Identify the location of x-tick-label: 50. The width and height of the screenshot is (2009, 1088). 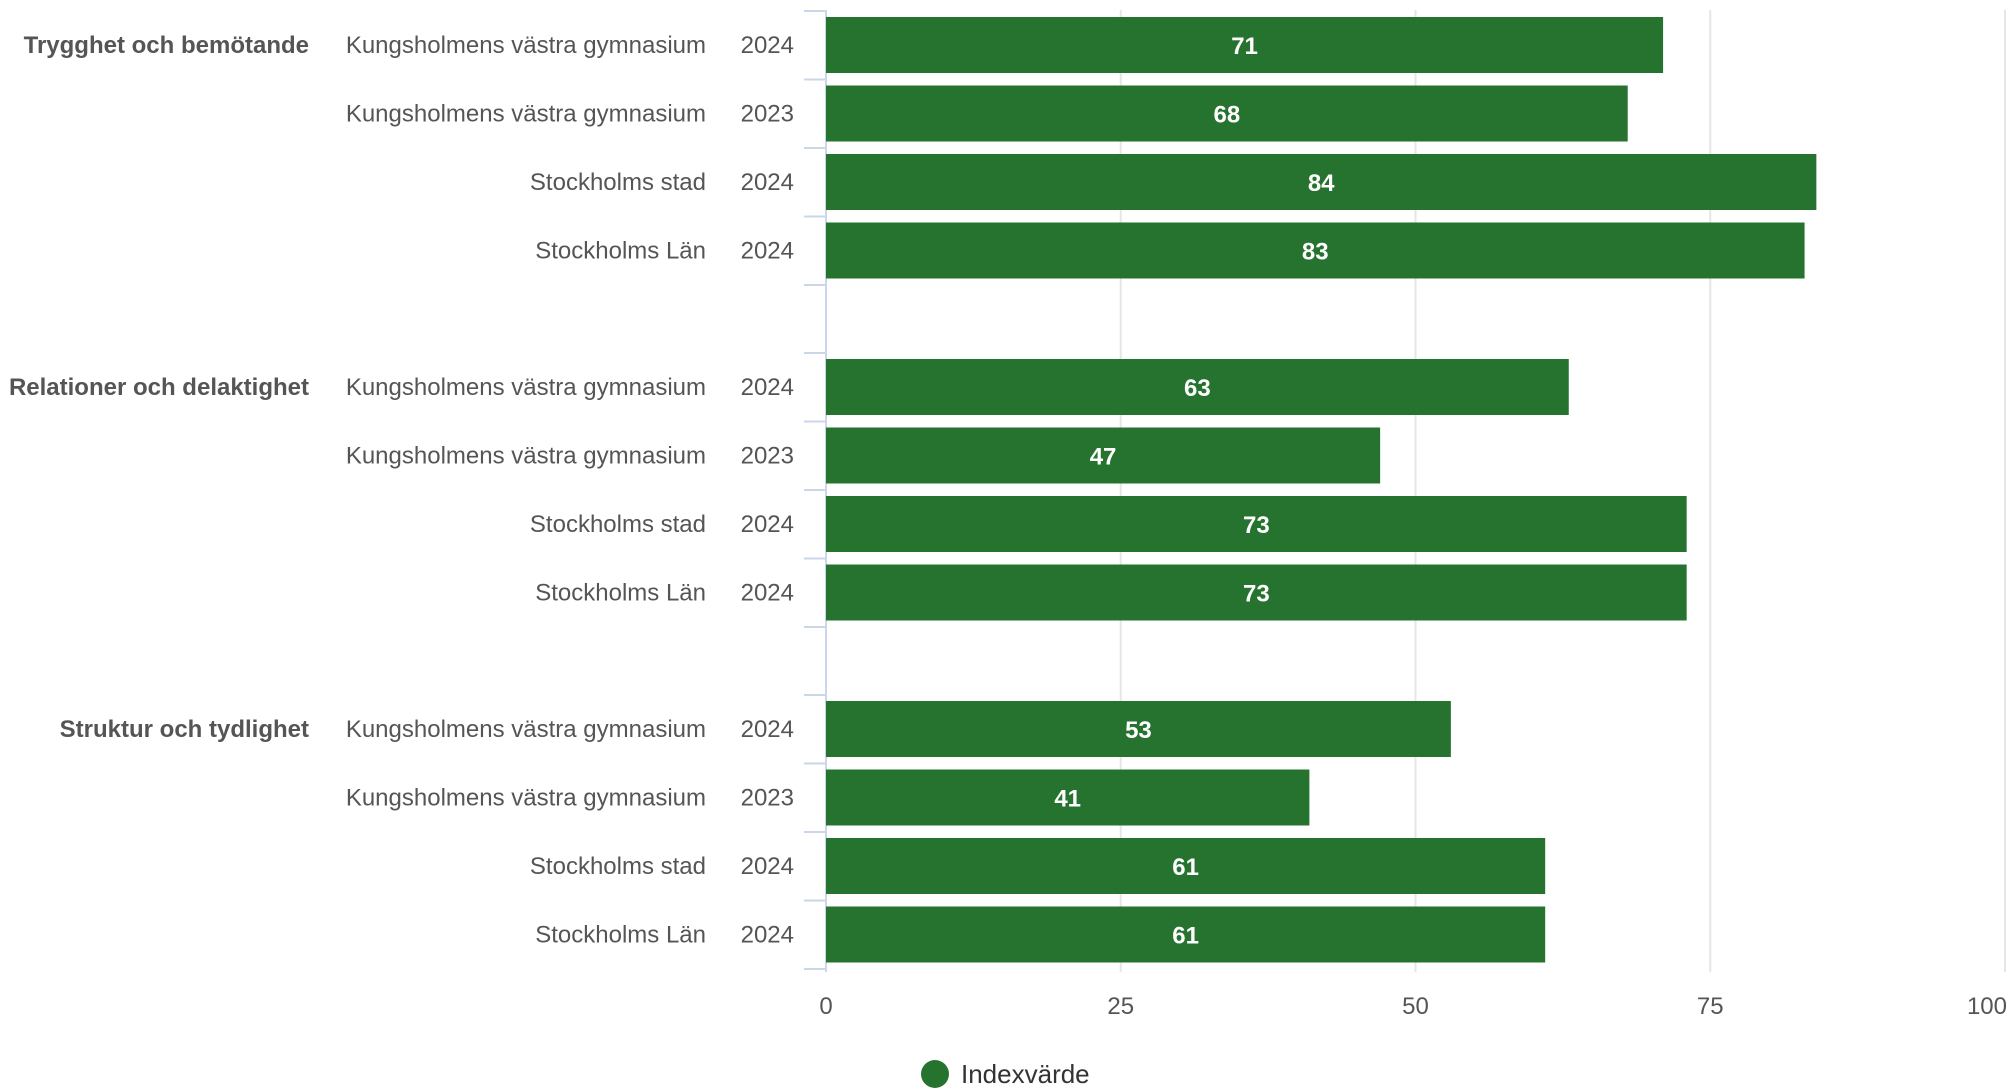
(1415, 1006).